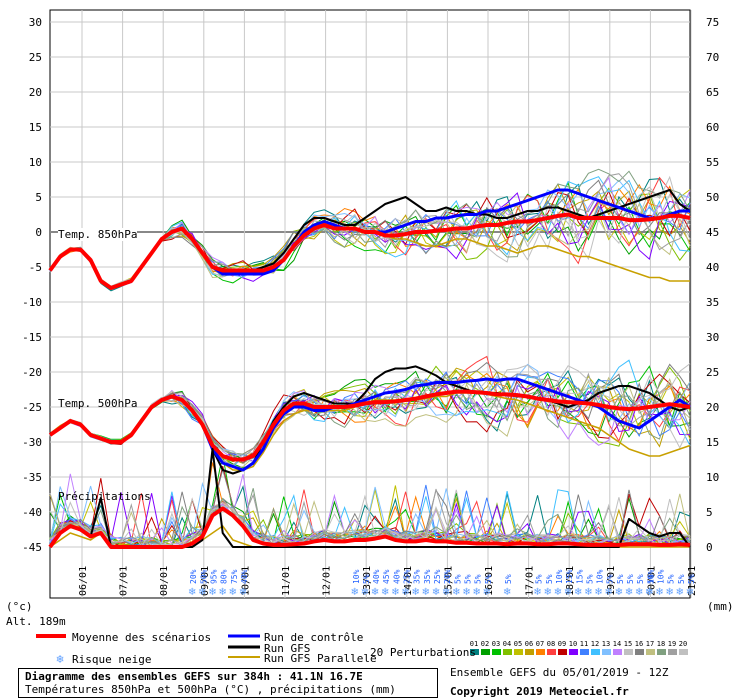  Describe the element at coordinates (32, 547) in the screenshot. I see `left-tick-label: -45` at that location.